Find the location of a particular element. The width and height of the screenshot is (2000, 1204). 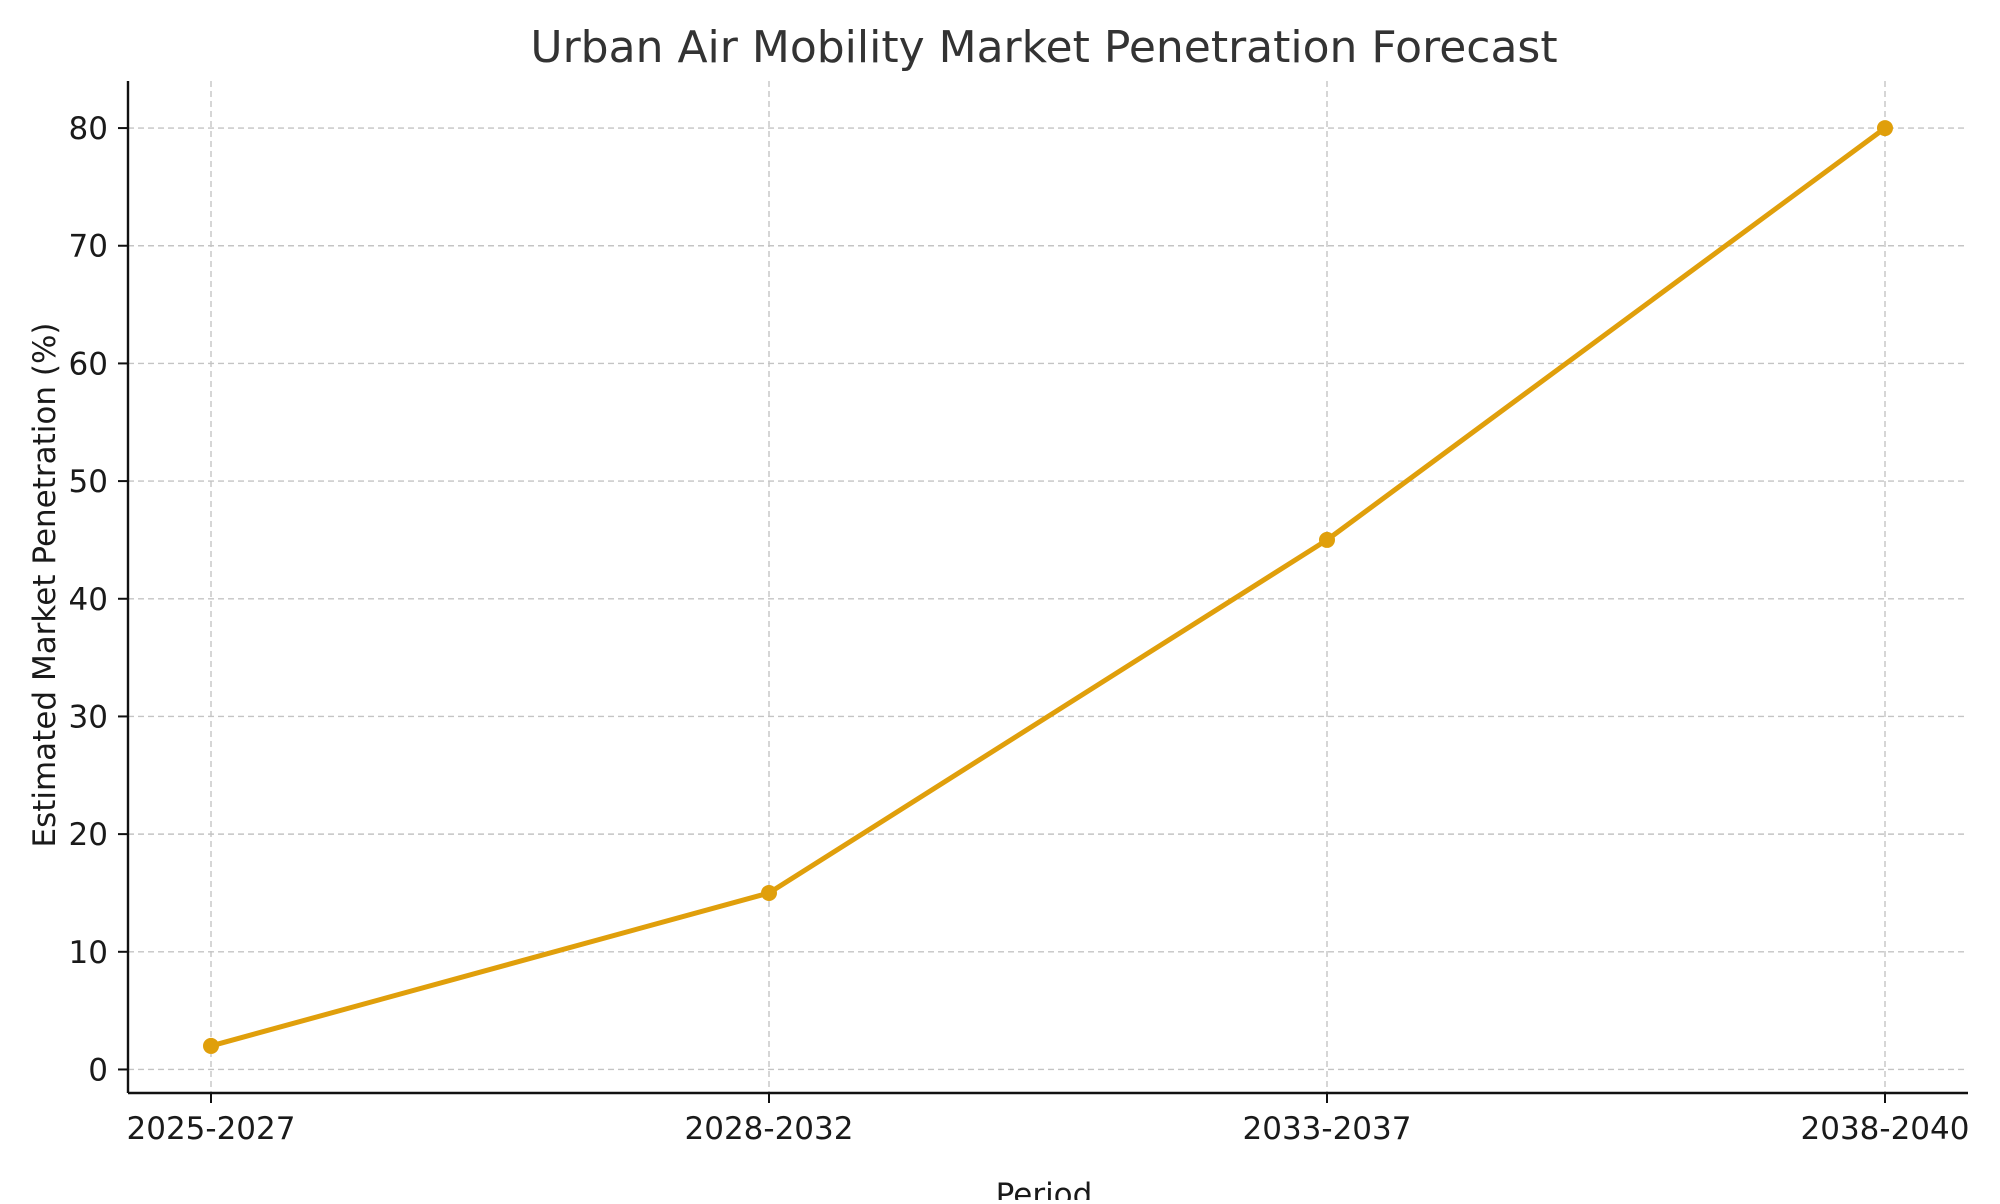

x-tick-label: 2038-2040 is located at coordinates (1885, 1129).